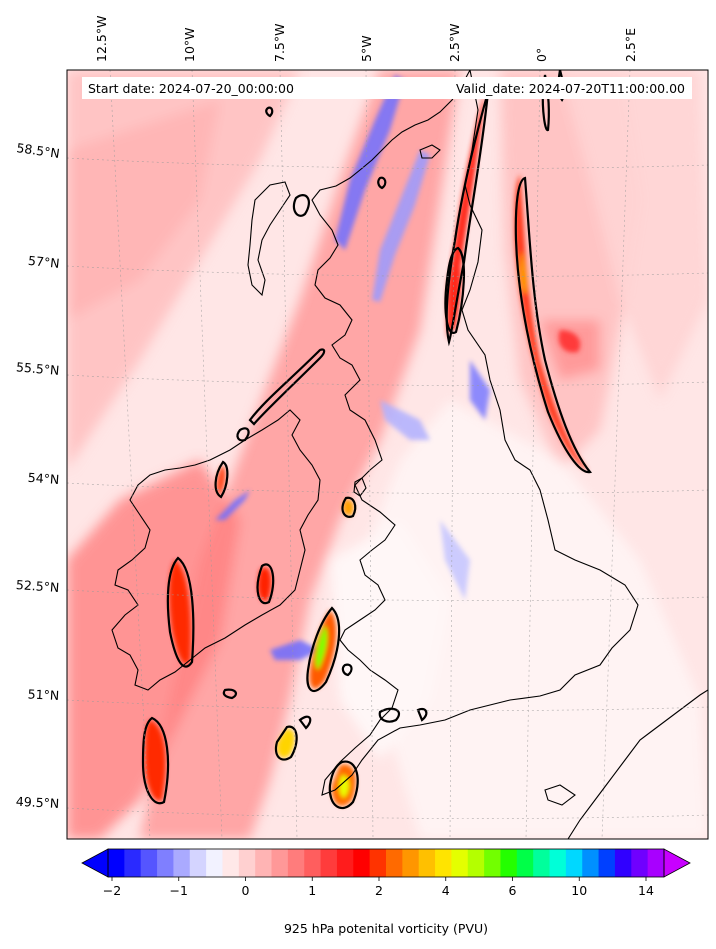 Image resolution: width=716 pixels, height=949 pixels. What do you see at coordinates (646, 890) in the screenshot?
I see `colorbar-tick-label: 14` at bounding box center [646, 890].